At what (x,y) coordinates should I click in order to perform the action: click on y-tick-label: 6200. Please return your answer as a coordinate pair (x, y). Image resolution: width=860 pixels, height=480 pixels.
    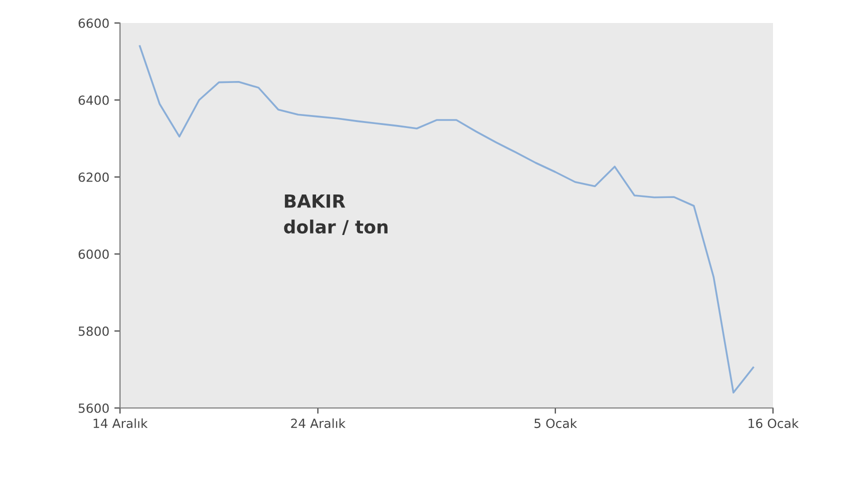
    Looking at the image, I should click on (93, 177).